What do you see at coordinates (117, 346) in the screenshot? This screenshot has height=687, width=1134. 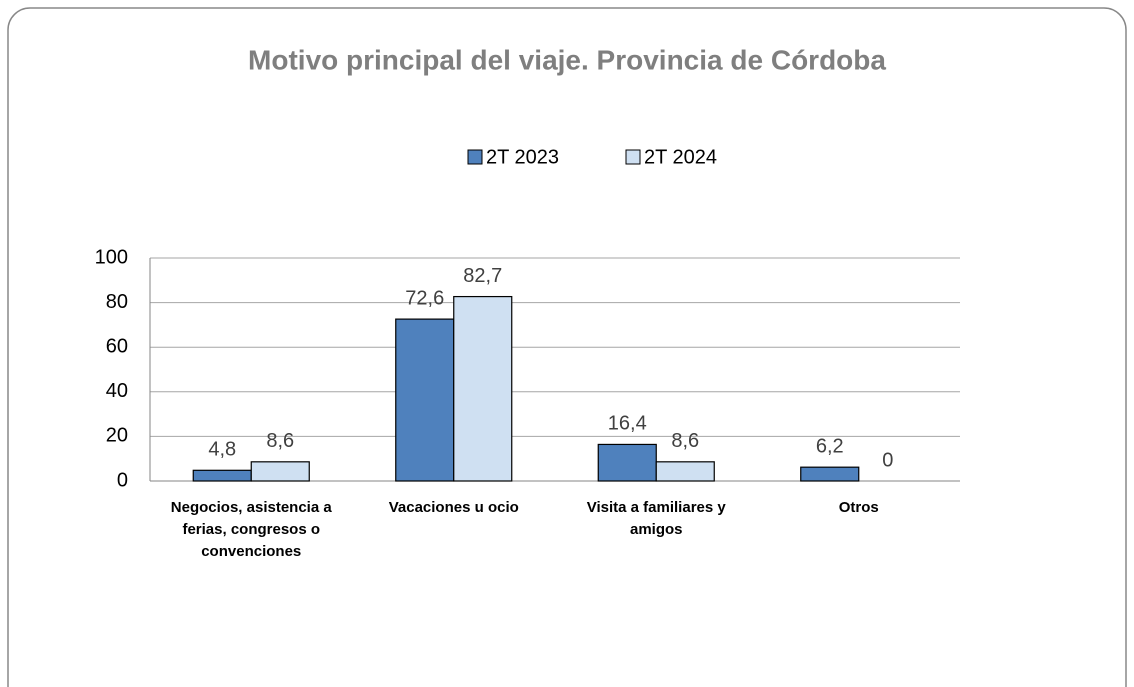 I see `y-tick-label: 60` at bounding box center [117, 346].